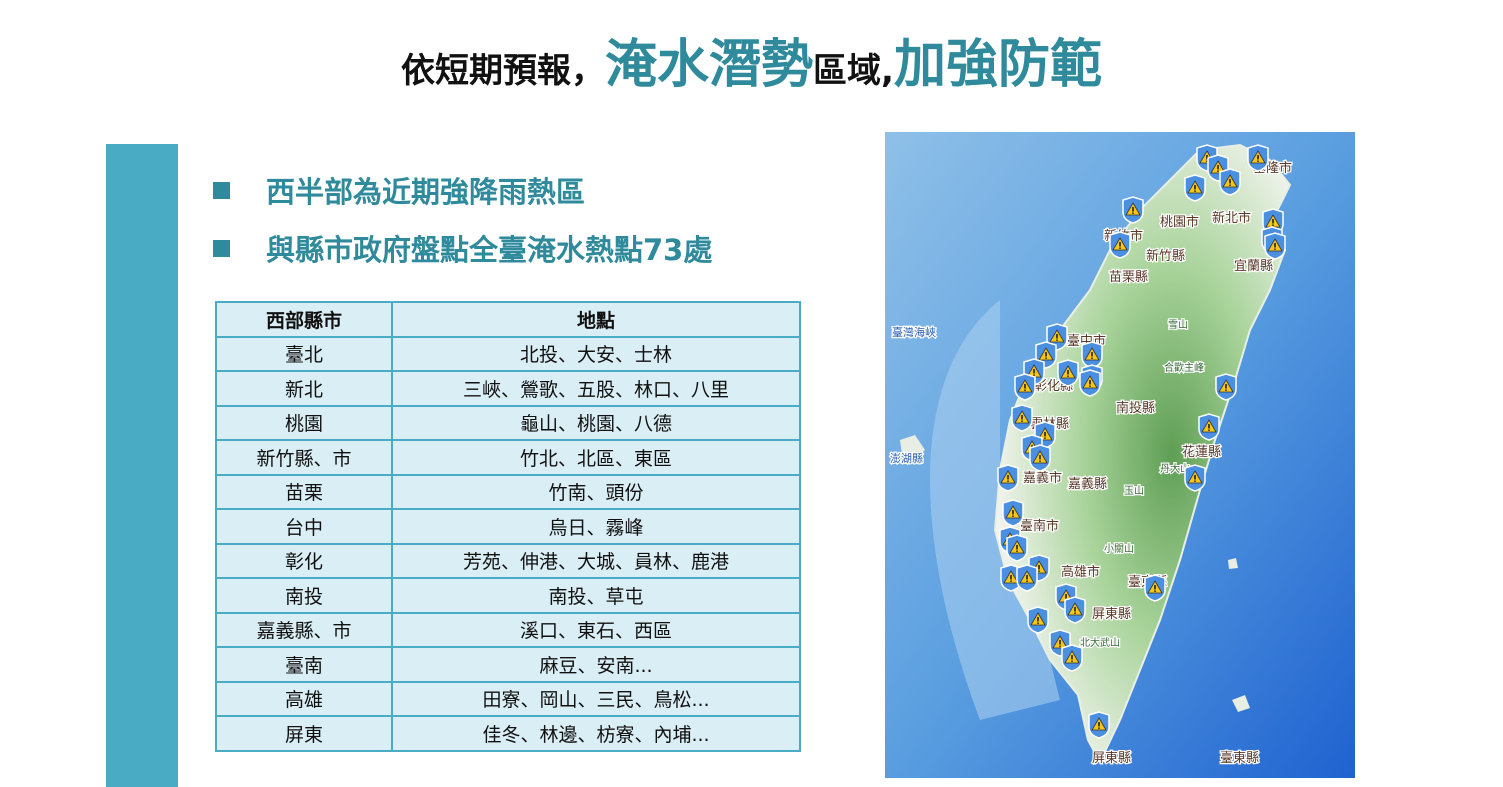  I want to click on county-cell: 苗栗, so click(304, 491).